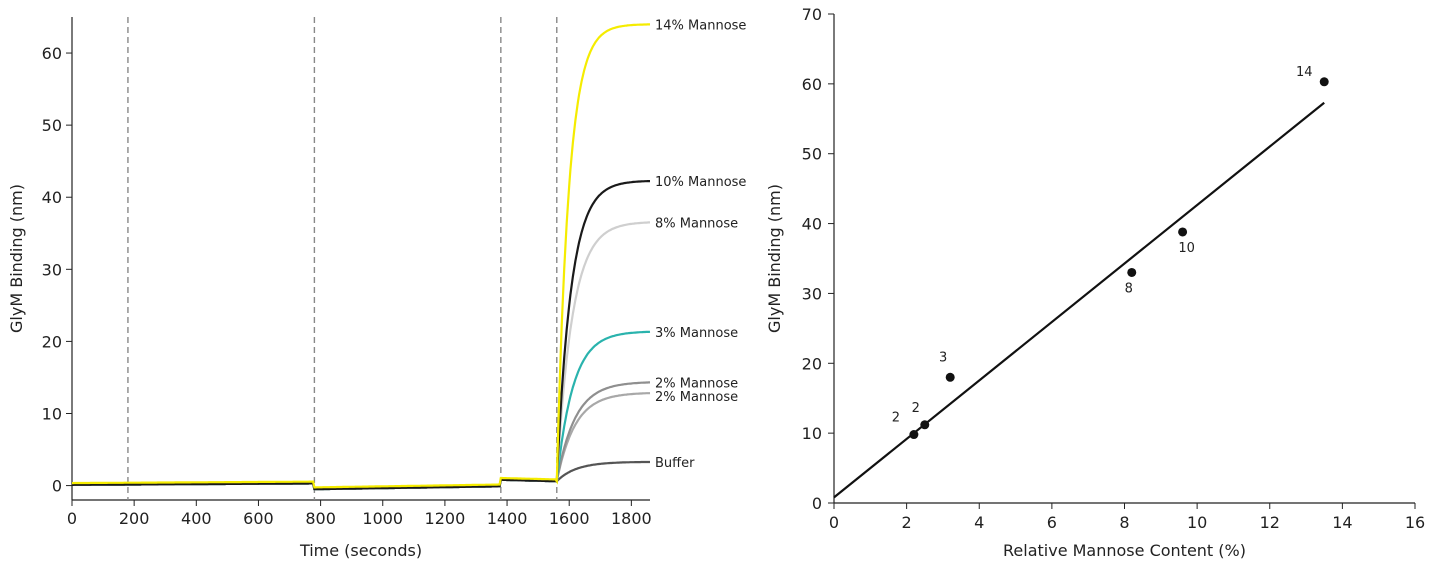  Describe the element at coordinates (1124, 522) in the screenshot. I see `x-tick-label: 8` at that location.